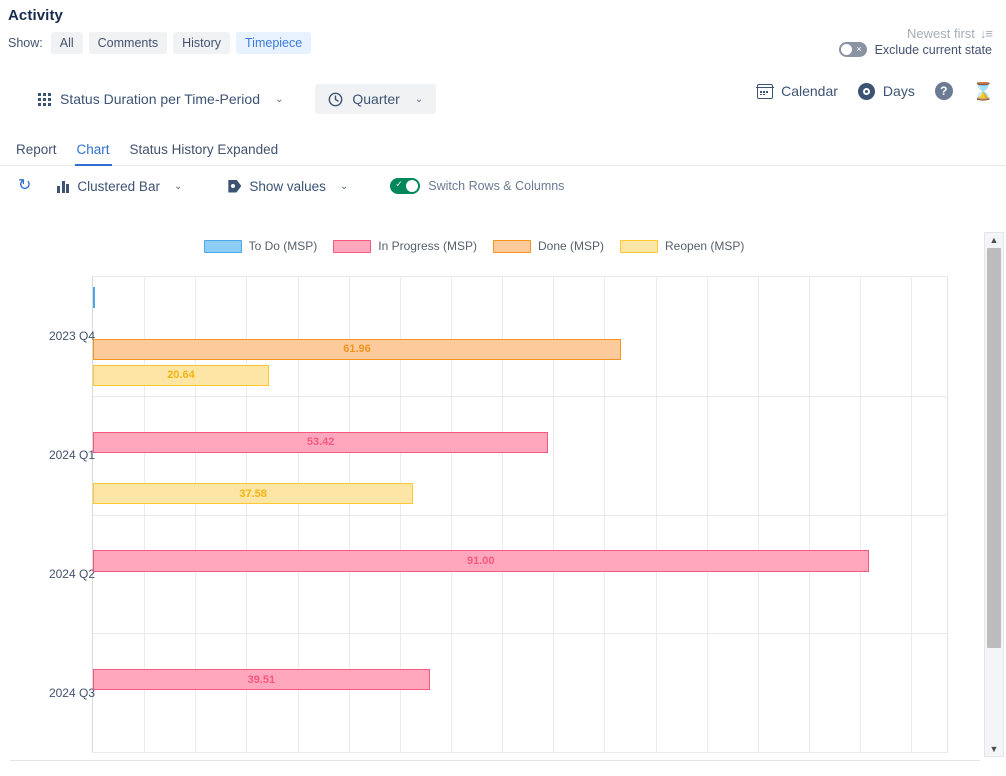 The height and width of the screenshot is (776, 1006). Describe the element at coordinates (994, 448) in the screenshot. I see `scrollbar-thumb` at that location.